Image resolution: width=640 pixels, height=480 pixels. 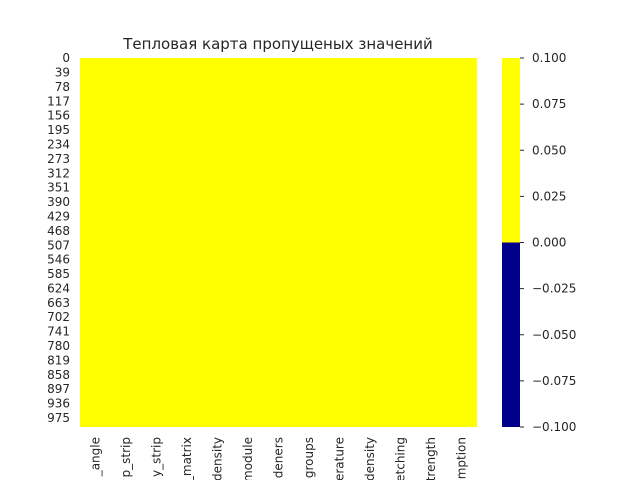 I want to click on colorbar-tick-label: 0.100, so click(x=549, y=58).